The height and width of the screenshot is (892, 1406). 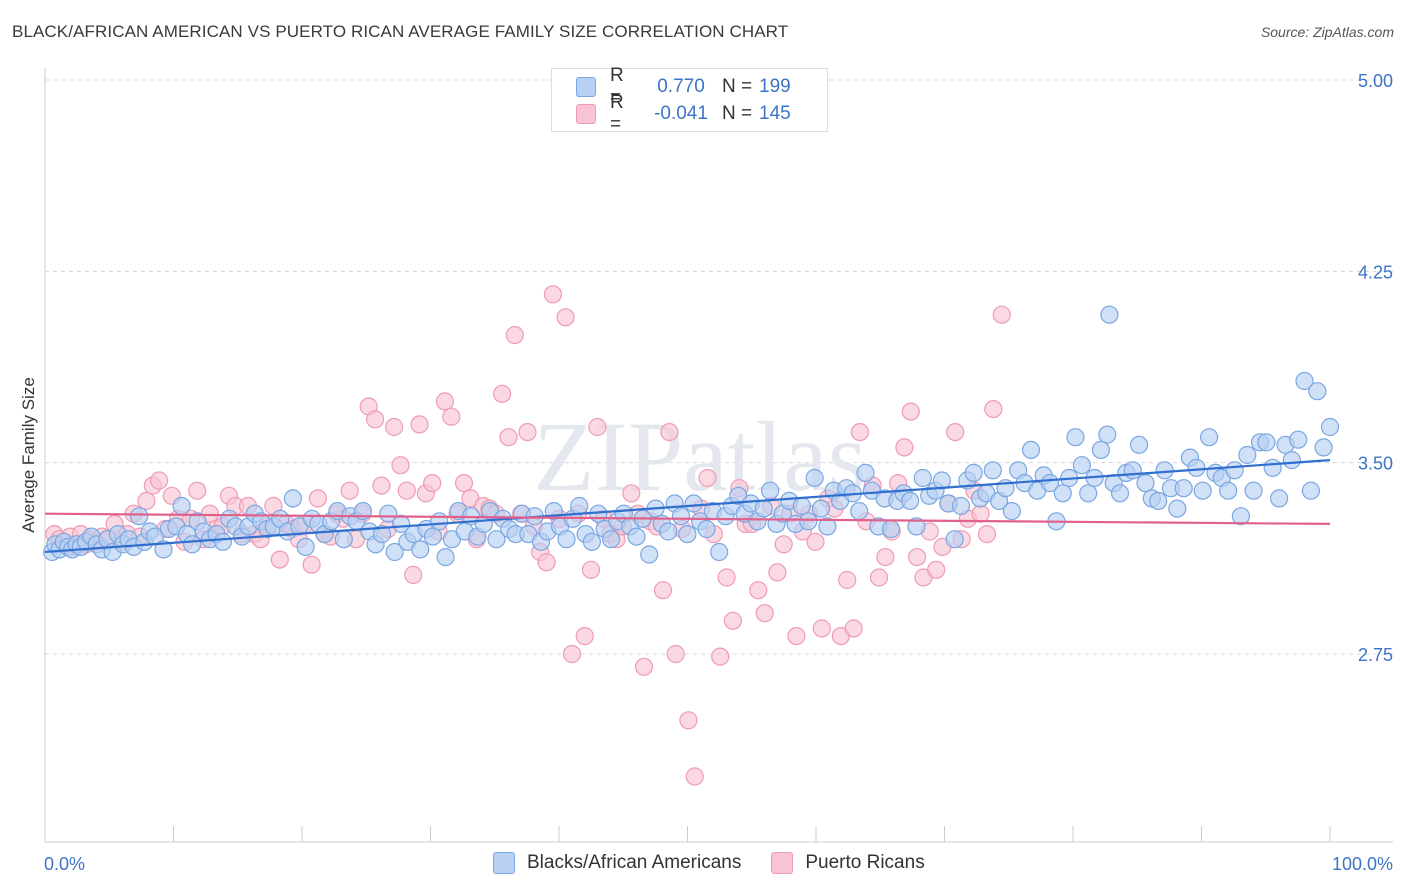 I want to click on correlation-legend: R = 0.770 N = 199 R = -0.041 N = 145, so click(x=689, y=100).